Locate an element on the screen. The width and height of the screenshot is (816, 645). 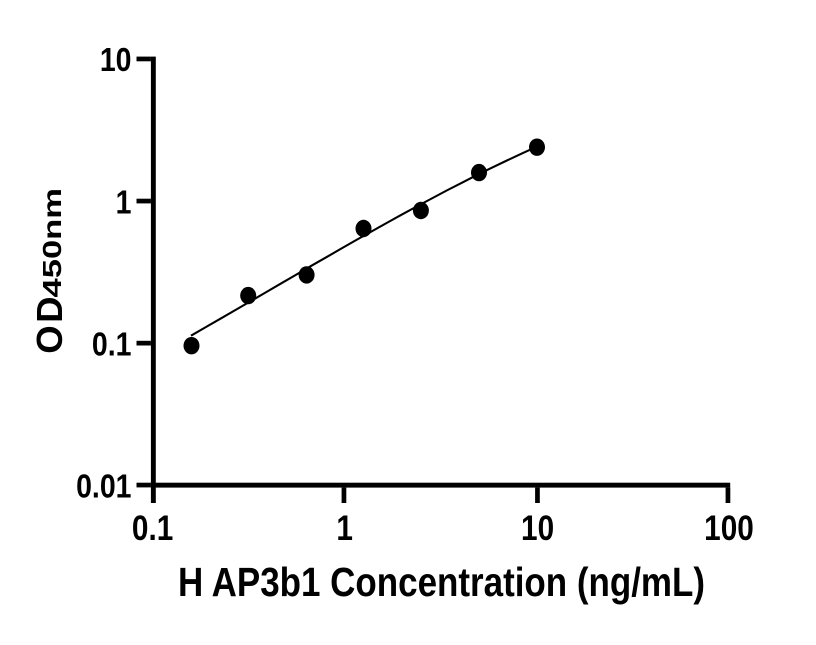
svg-text: 450nm is located at coordinates (52, 243).